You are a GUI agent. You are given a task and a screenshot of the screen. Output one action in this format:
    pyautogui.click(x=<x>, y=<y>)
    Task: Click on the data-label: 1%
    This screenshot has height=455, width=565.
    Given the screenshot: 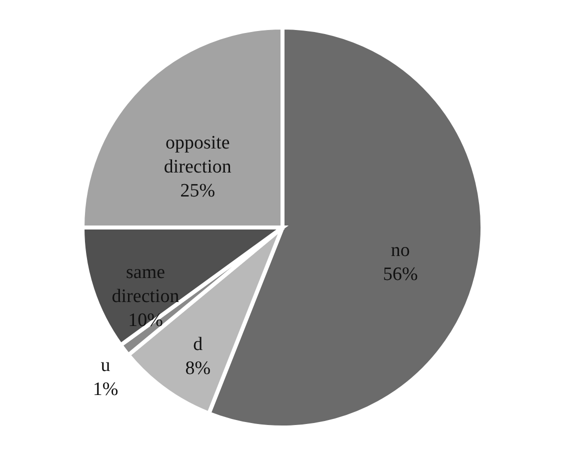 What is the action you would take?
    pyautogui.click(x=105, y=389)
    